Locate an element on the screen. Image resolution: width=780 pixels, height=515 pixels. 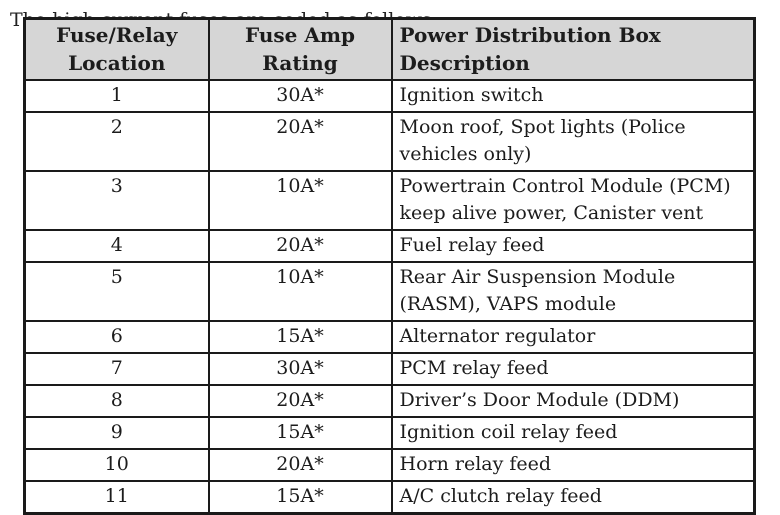
description-cell: Driver’s Door Module (DDM) is located at coordinates (573, 401).